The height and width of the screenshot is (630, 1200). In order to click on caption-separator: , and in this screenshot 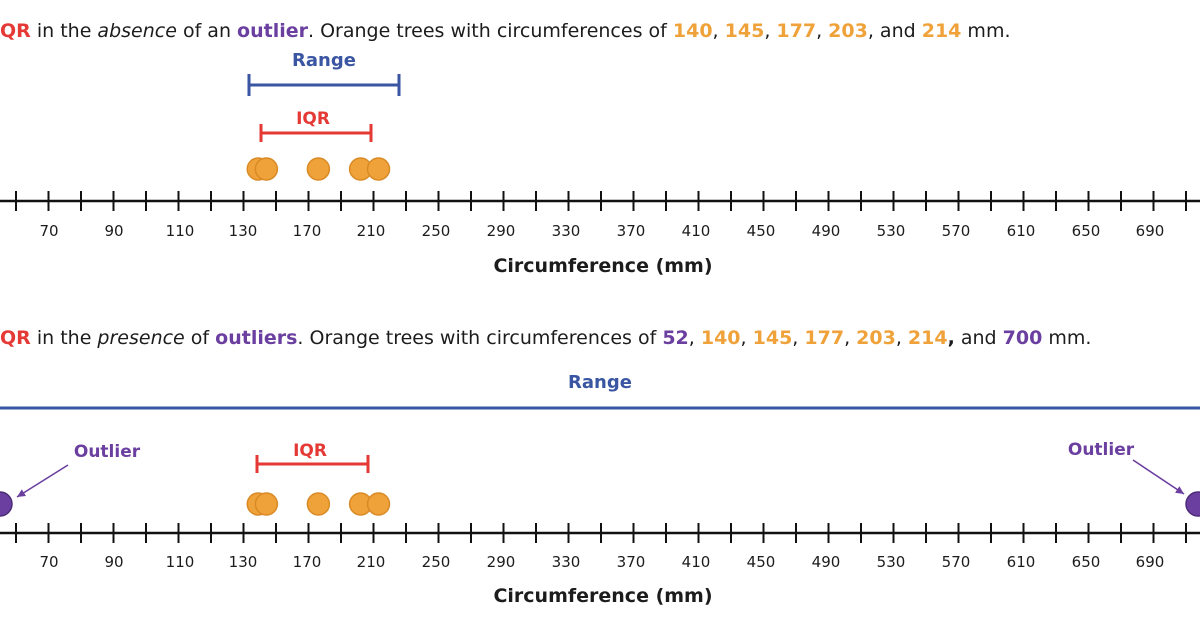, I will do `click(894, 31)`.